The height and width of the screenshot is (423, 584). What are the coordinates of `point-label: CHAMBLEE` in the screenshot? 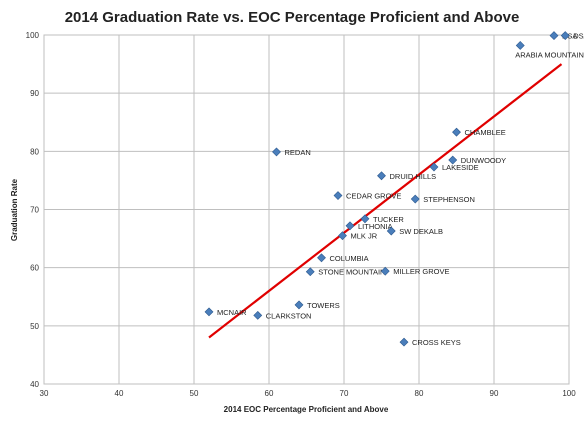 It's located at (485, 132).